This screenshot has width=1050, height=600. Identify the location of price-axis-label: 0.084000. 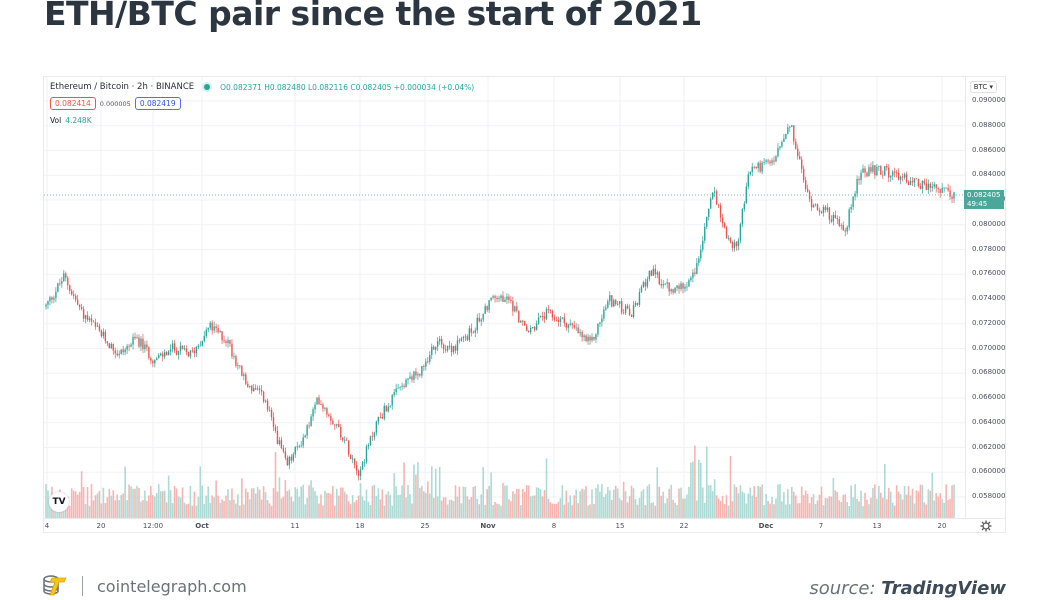
(989, 174).